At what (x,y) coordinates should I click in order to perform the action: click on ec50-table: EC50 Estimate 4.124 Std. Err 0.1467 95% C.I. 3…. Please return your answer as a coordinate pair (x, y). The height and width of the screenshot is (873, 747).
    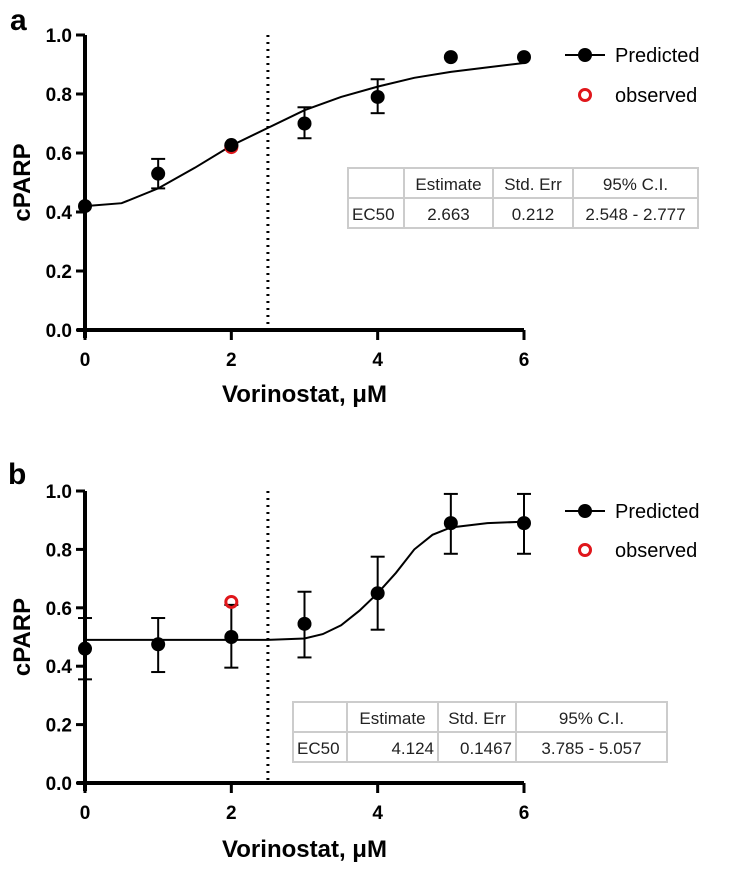
    Looking at the image, I should click on (480, 732).